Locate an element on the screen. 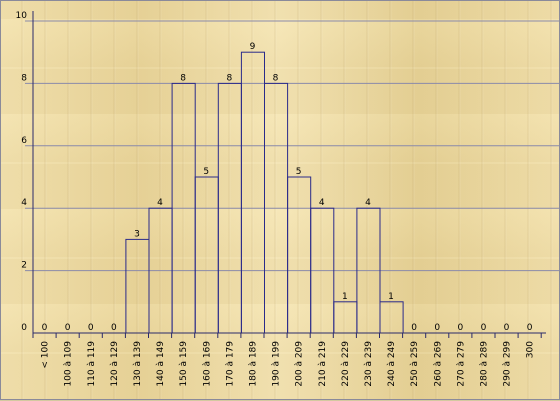 The height and width of the screenshot is (401, 560). x-tick-label: 150 à 159 is located at coordinates (184, 364).